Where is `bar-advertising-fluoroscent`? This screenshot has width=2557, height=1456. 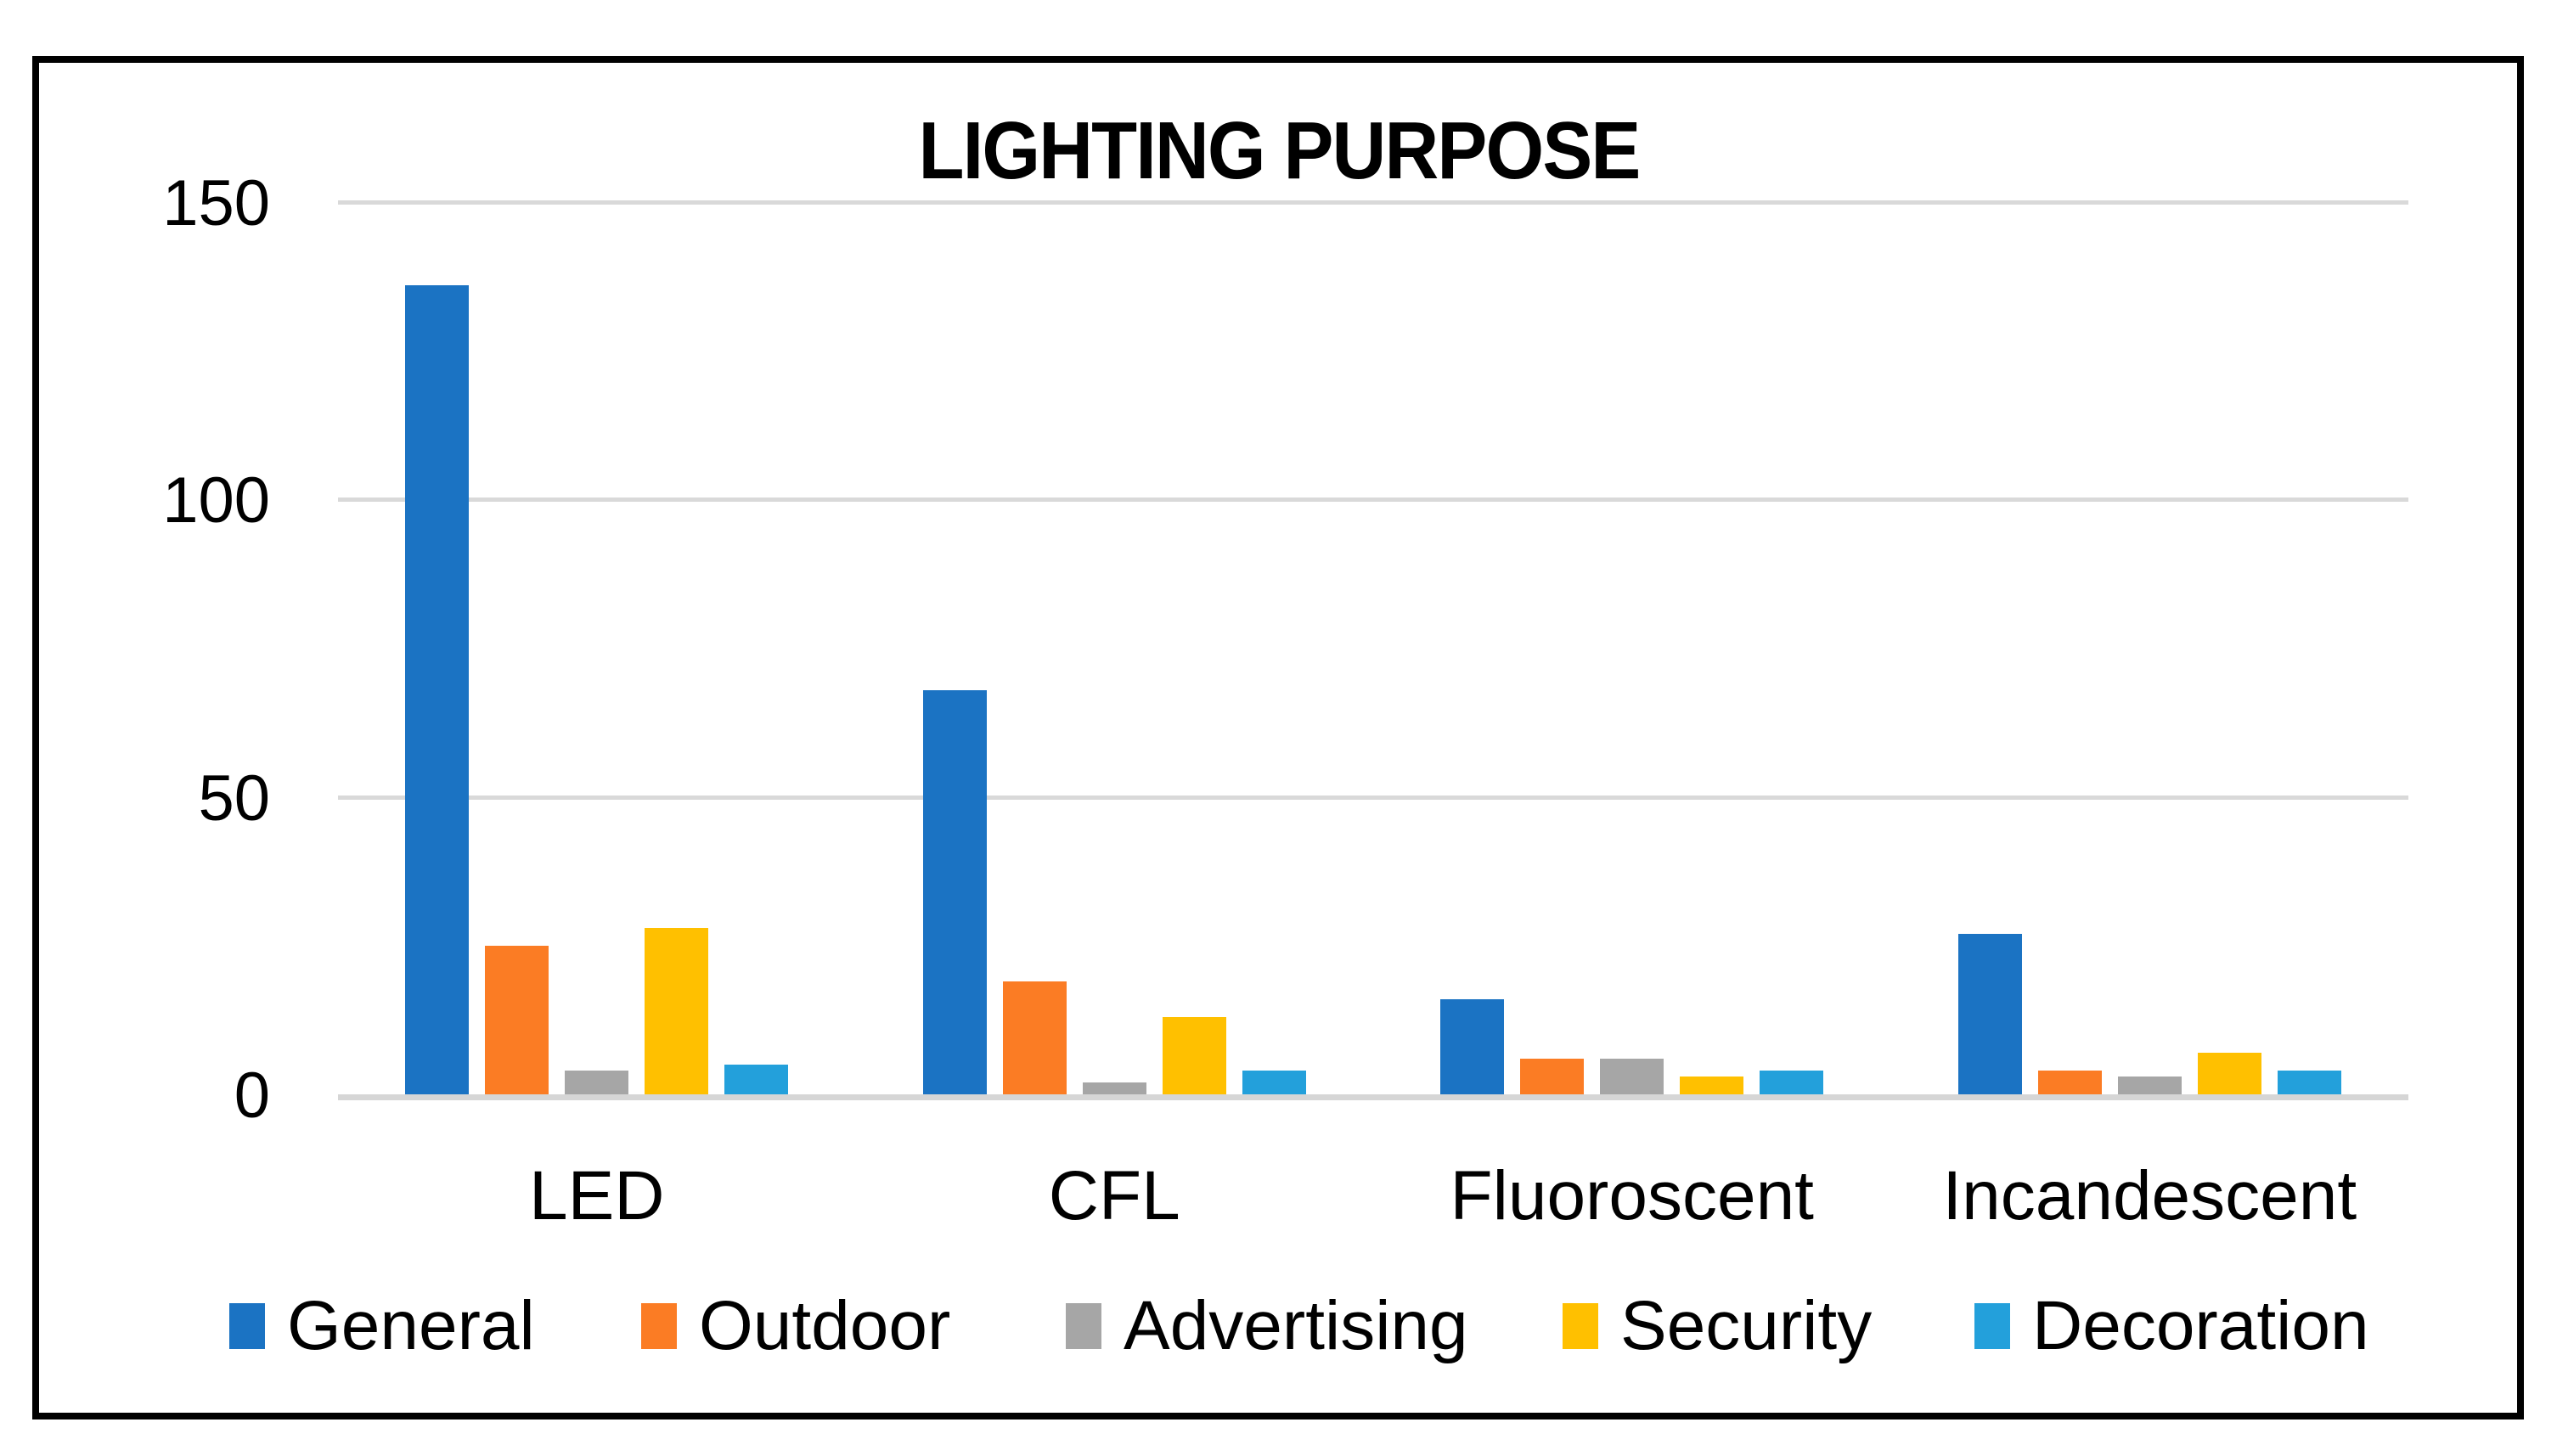 bar-advertising-fluoroscent is located at coordinates (1632, 1076).